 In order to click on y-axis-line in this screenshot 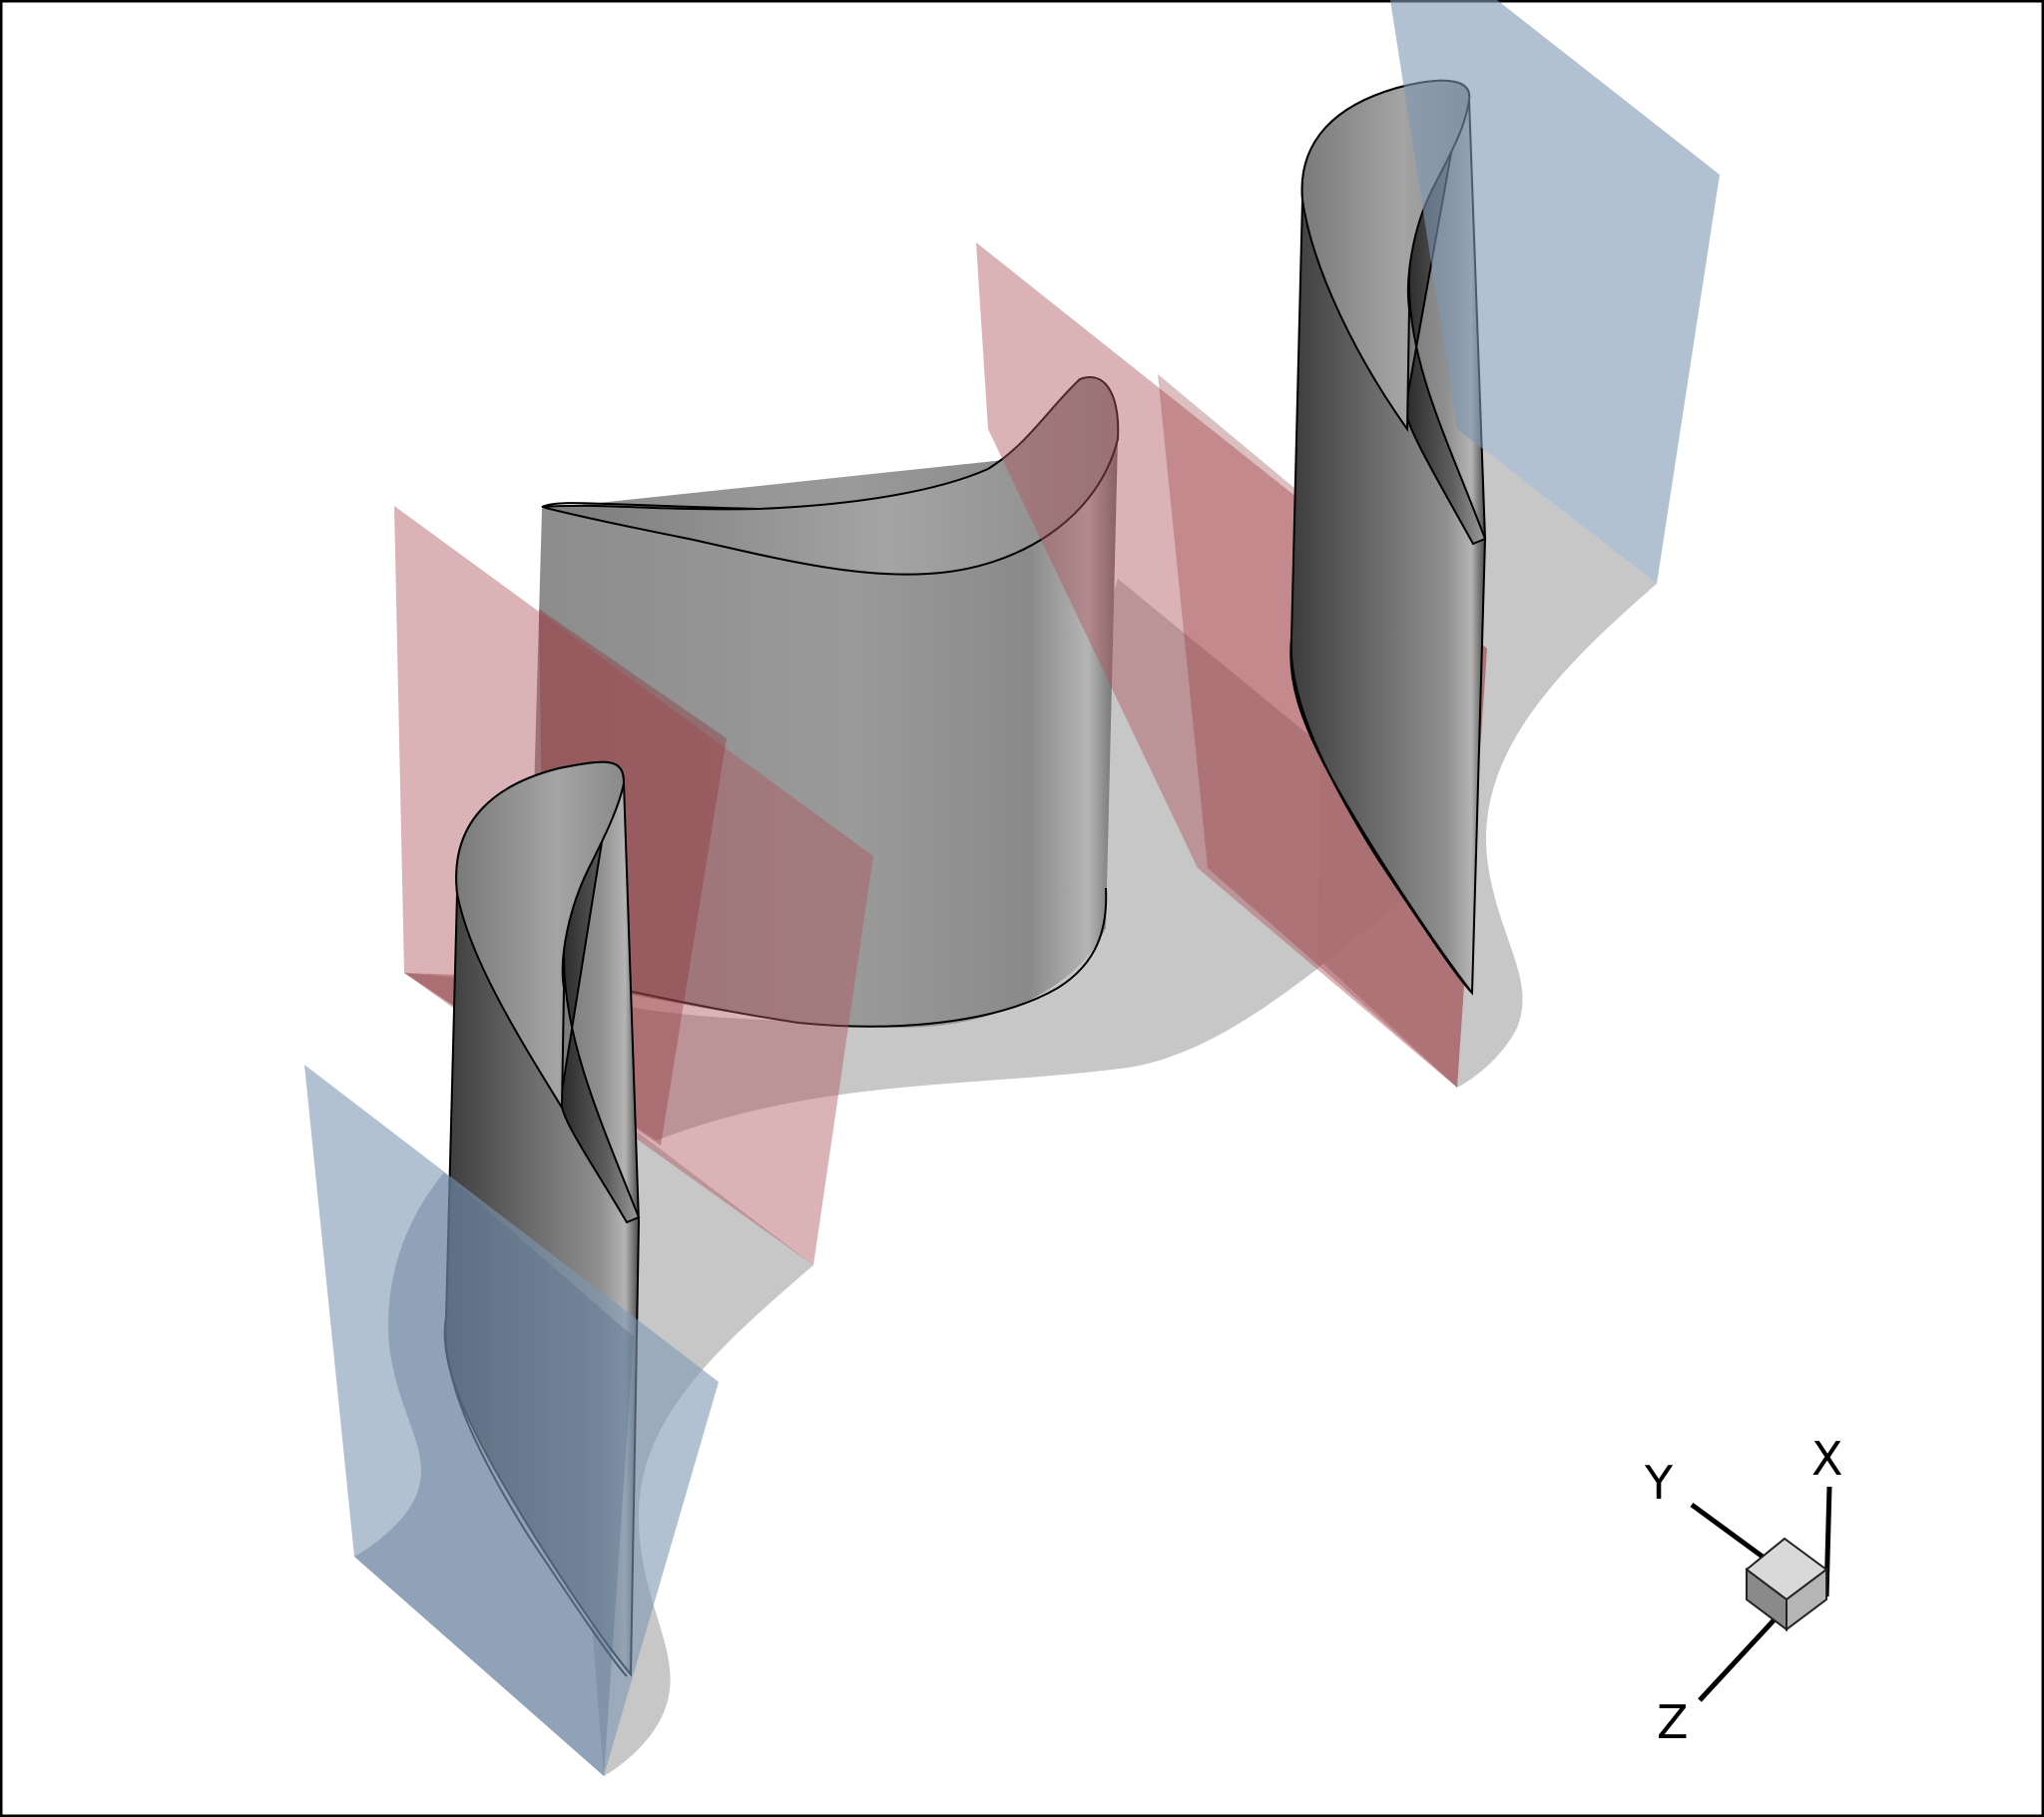, I will do `click(1729, 1532)`.